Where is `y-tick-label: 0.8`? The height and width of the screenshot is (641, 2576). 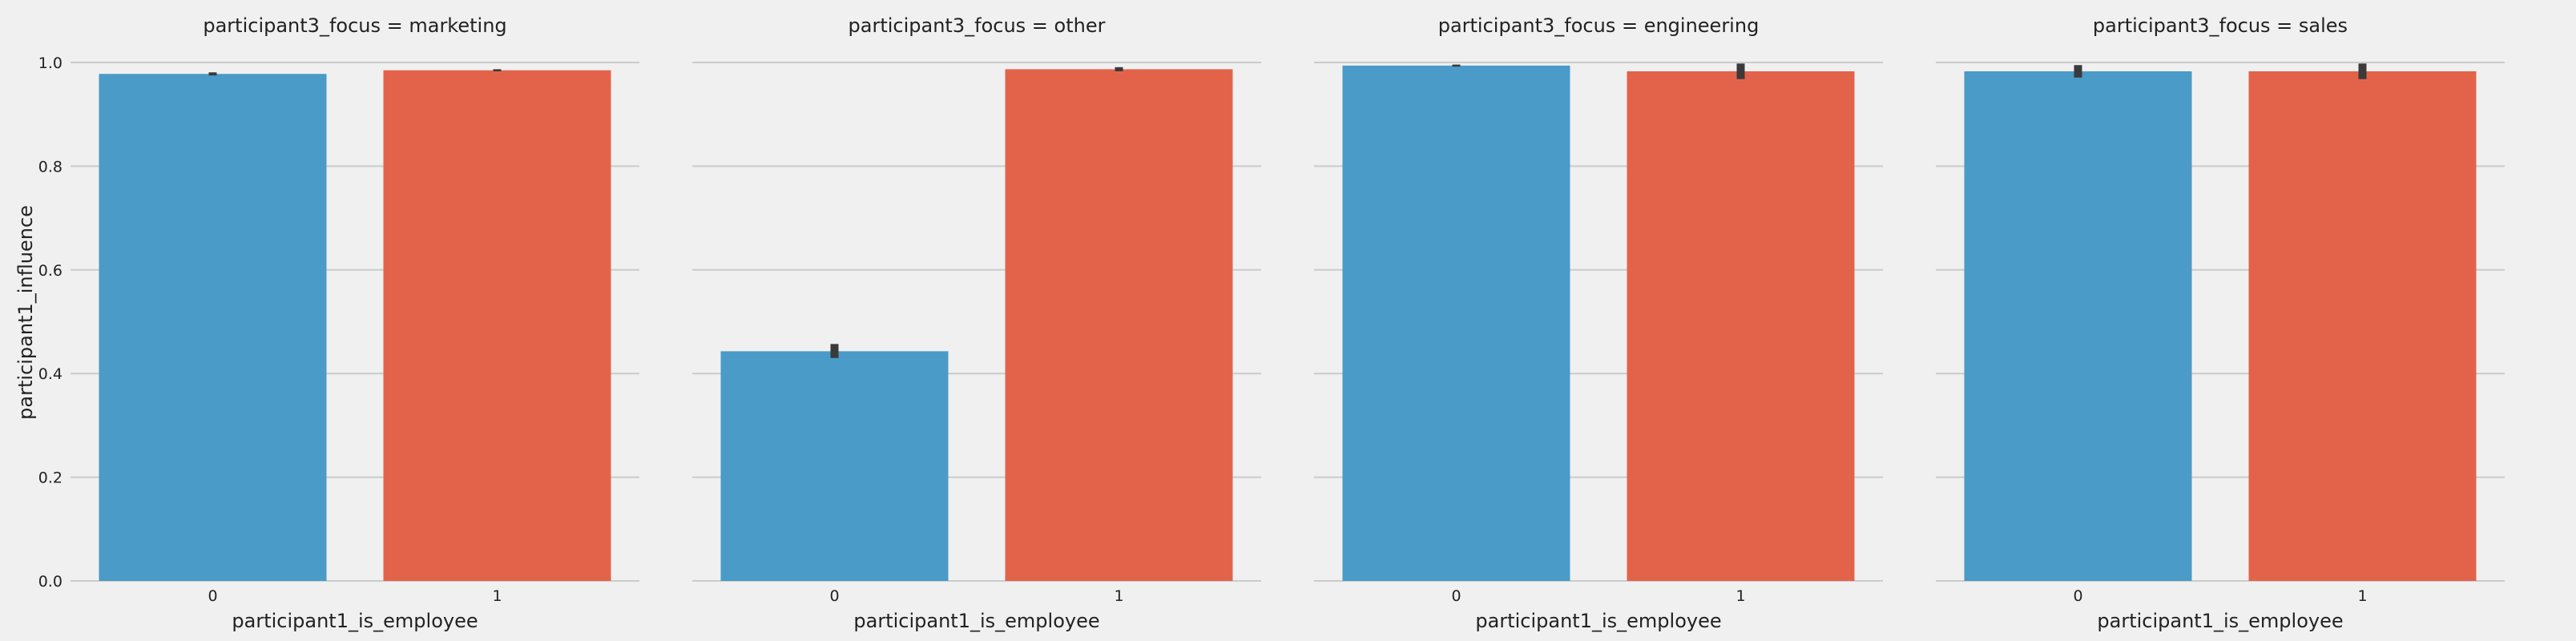
y-tick-label: 0.8 is located at coordinates (50, 166).